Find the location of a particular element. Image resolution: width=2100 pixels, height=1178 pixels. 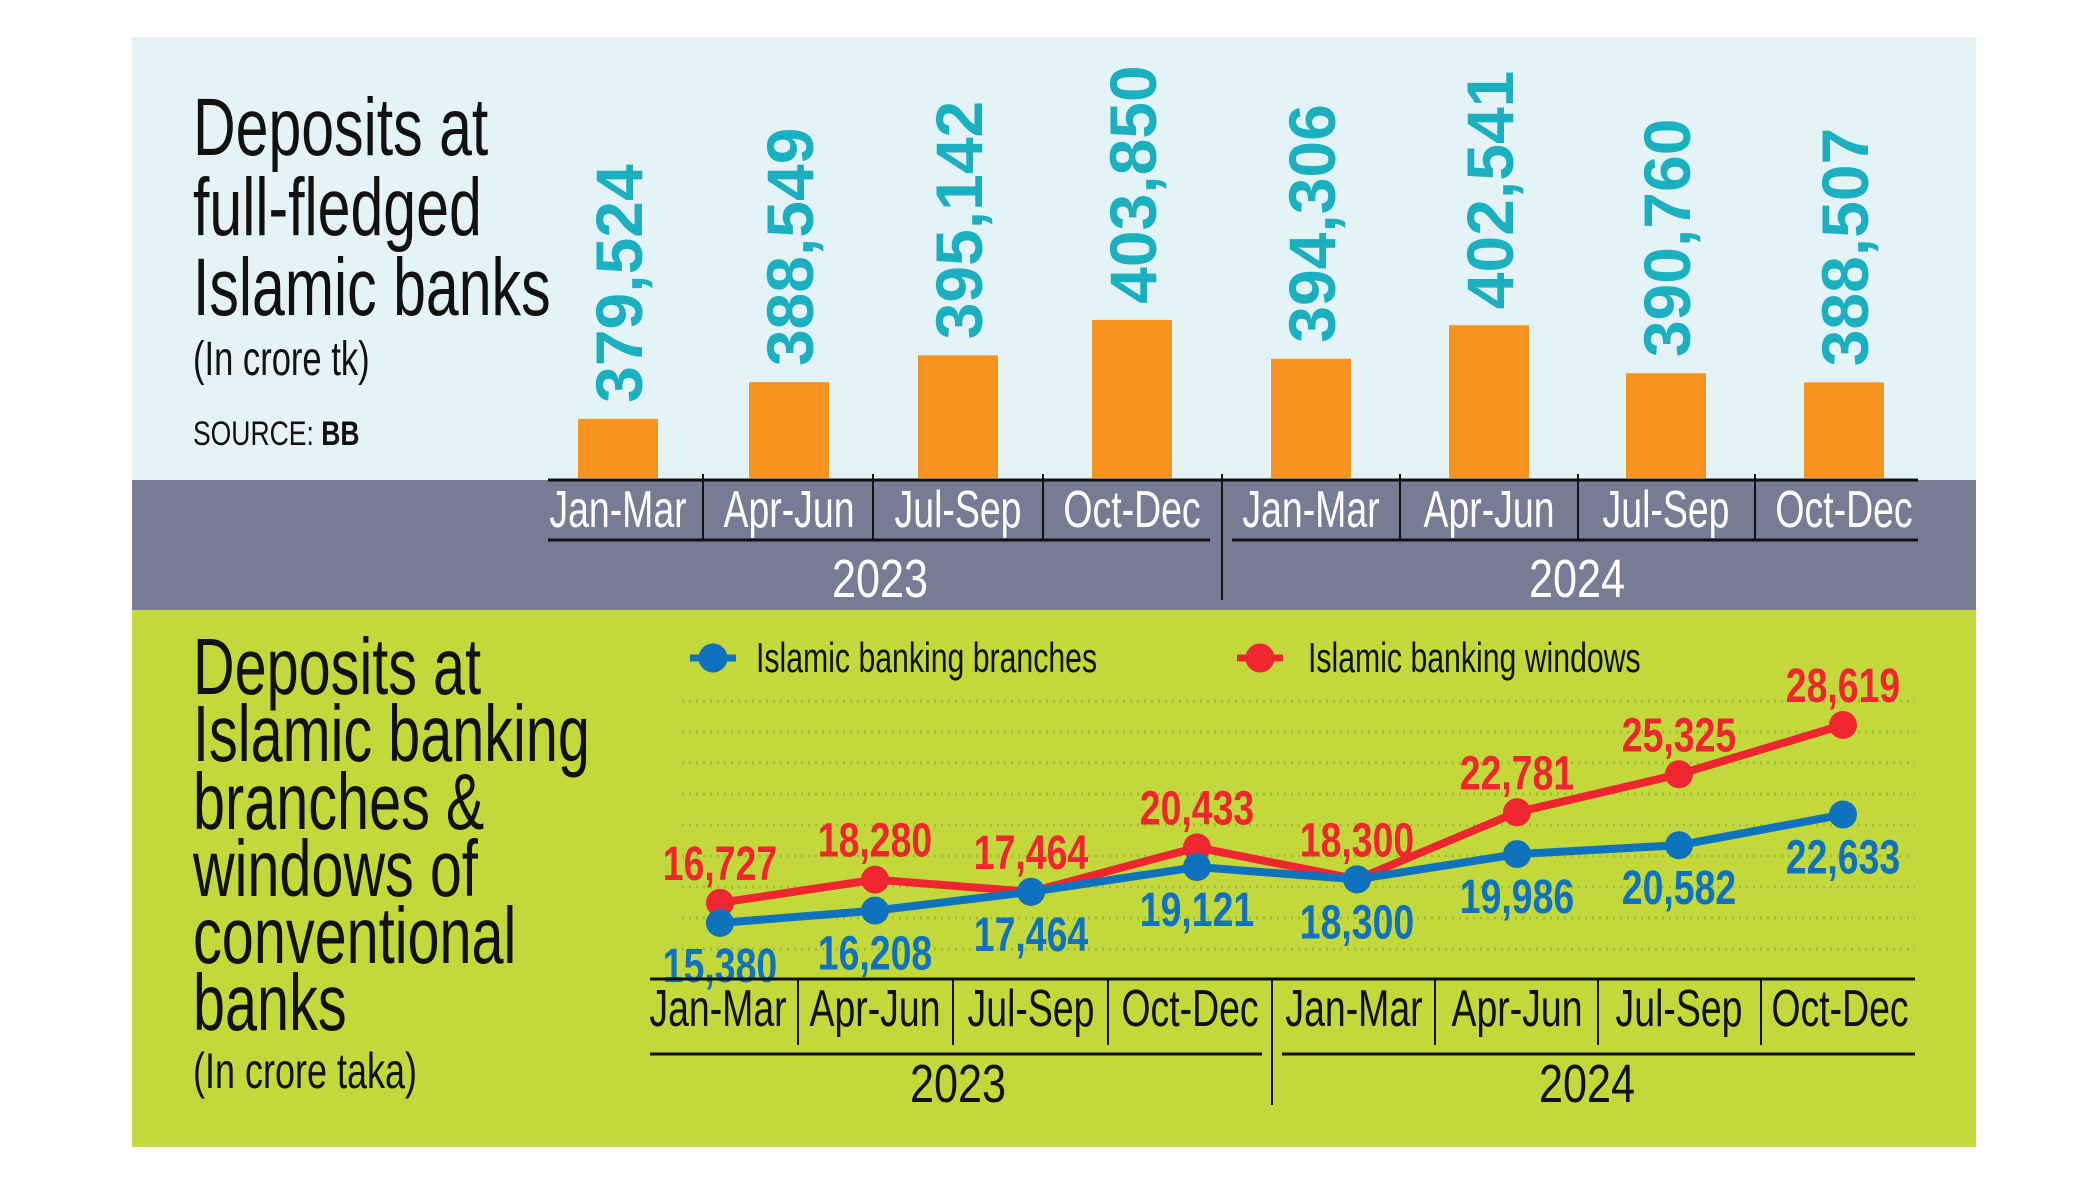

windows-value-label: 22,781 is located at coordinates (1517, 774).